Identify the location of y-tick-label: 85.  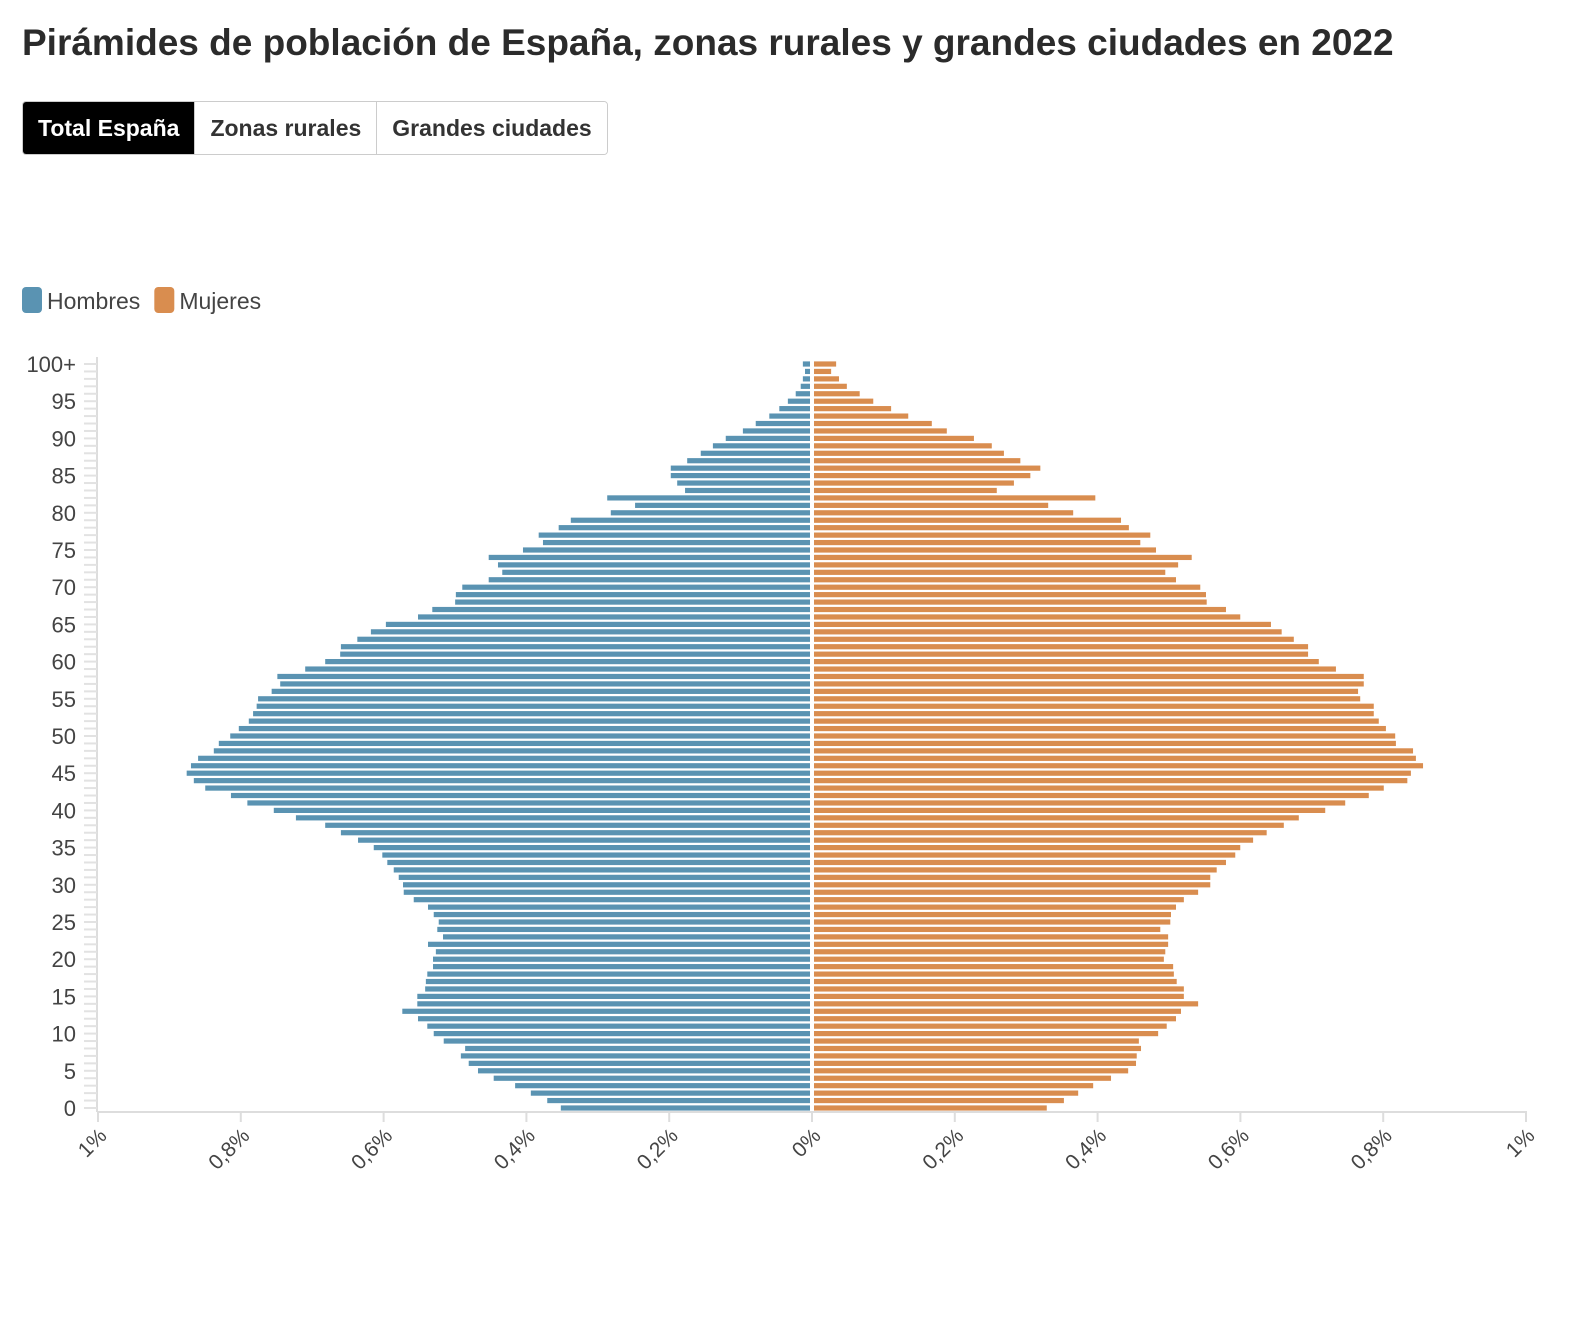
(64, 476).